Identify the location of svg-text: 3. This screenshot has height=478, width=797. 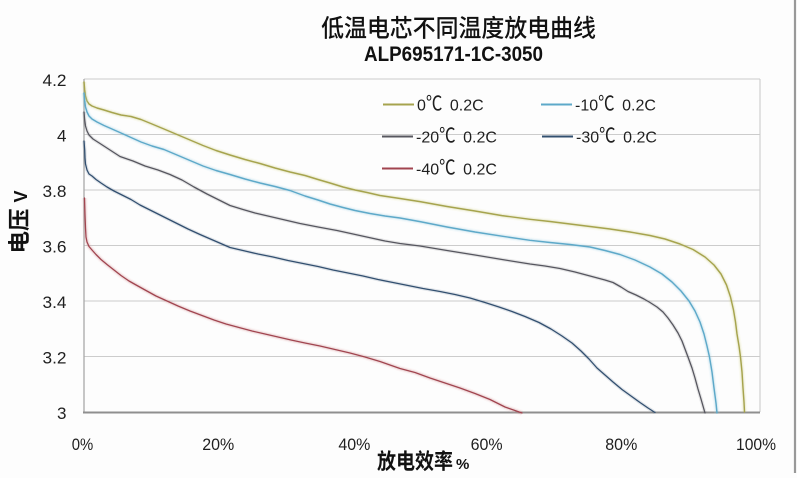
(62, 413).